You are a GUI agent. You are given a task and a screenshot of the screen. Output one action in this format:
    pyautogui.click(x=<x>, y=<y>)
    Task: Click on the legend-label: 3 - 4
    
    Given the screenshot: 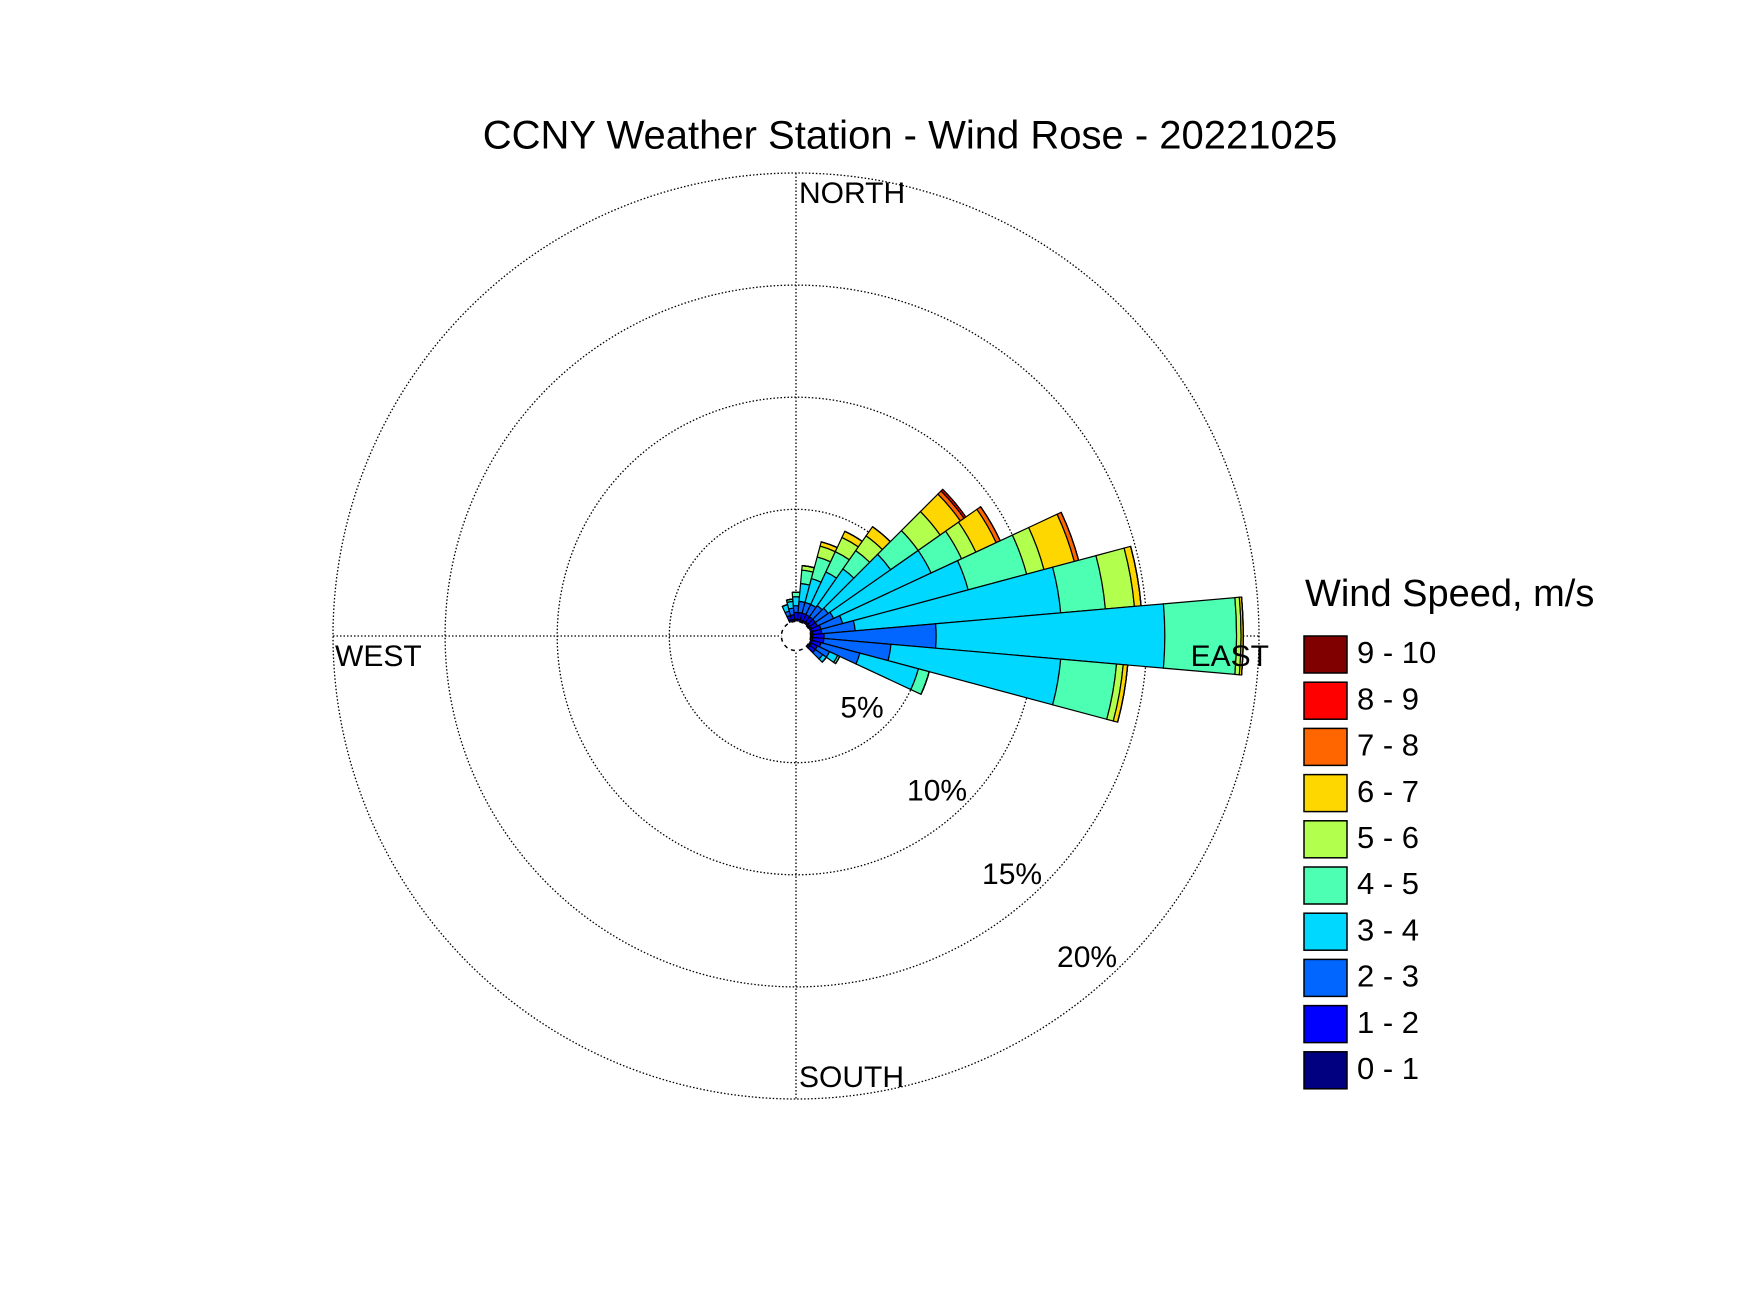 What is the action you would take?
    pyautogui.click(x=1388, y=929)
    